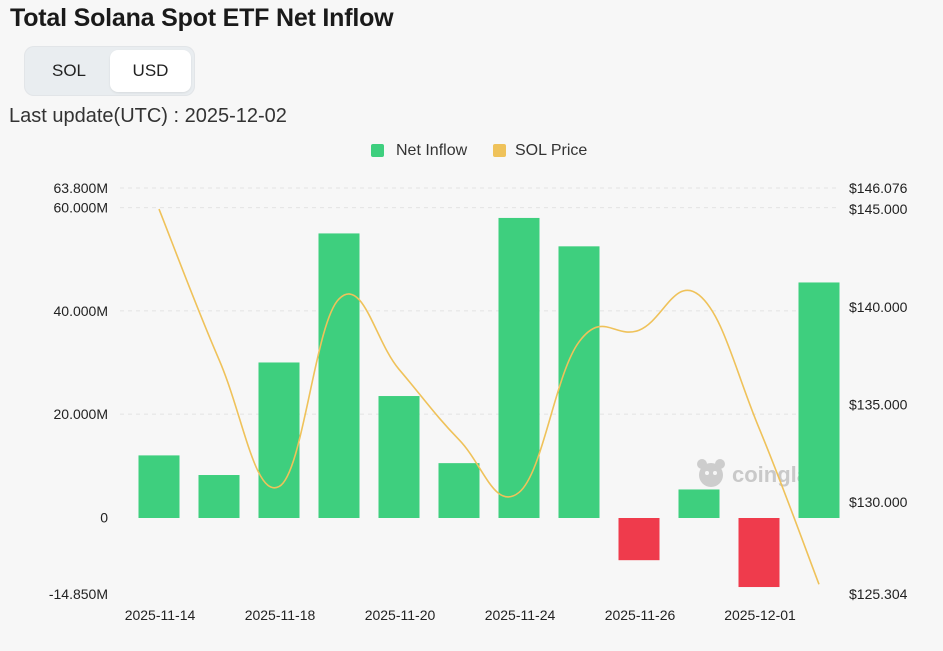 This screenshot has width=943, height=651. What do you see at coordinates (432, 150) in the screenshot?
I see `legend-label-net-inflow: Net Inflow` at bounding box center [432, 150].